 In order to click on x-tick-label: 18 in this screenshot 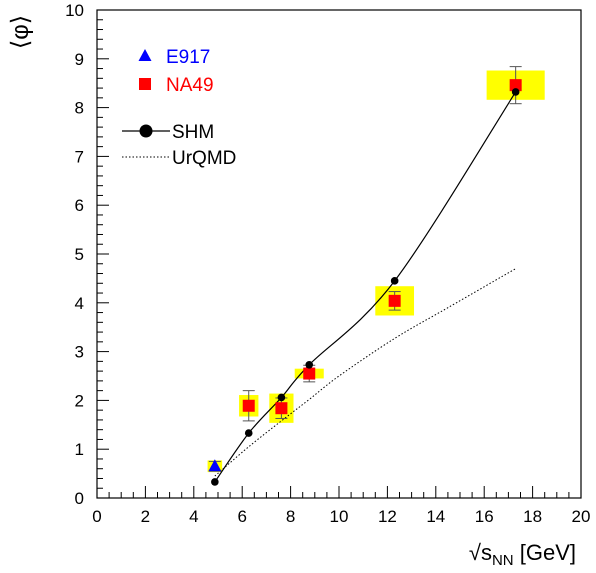, I will do `click(532, 516)`.